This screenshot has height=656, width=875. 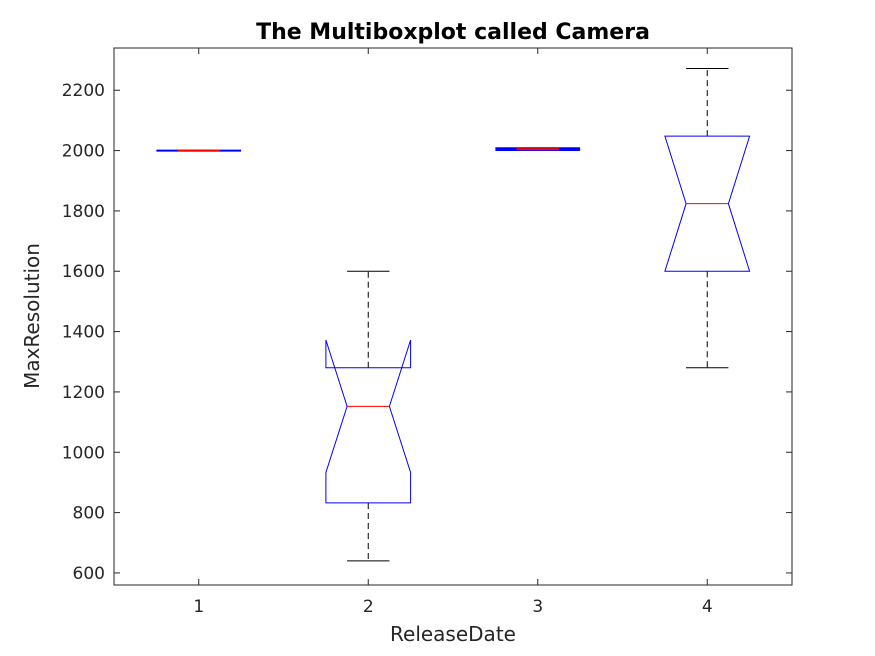 What do you see at coordinates (83, 152) in the screenshot?
I see `y-tick-label: 2000` at bounding box center [83, 152].